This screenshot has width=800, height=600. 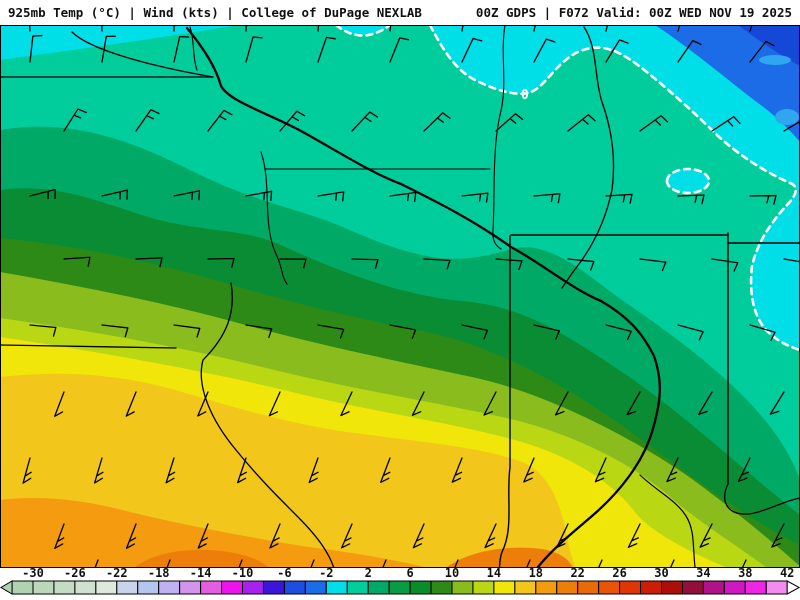 I want to click on colorbar-tick-label: 14, so click(x=494, y=573).